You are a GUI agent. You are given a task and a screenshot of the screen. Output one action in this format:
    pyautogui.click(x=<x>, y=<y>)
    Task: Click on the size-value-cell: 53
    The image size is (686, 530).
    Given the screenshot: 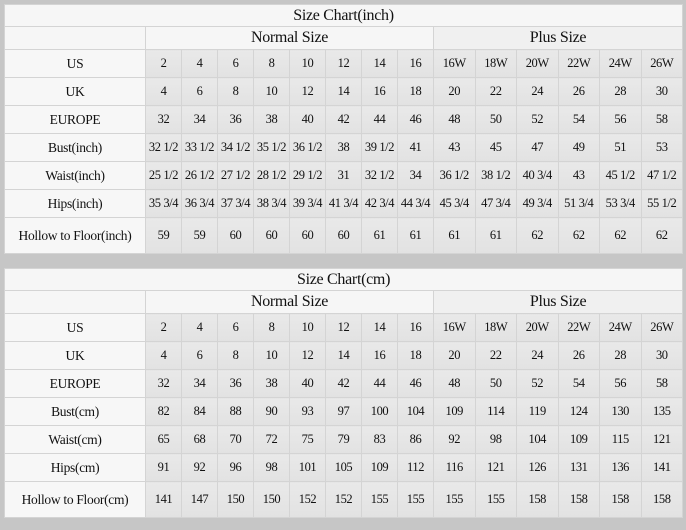 What is the action you would take?
    pyautogui.click(x=662, y=147)
    